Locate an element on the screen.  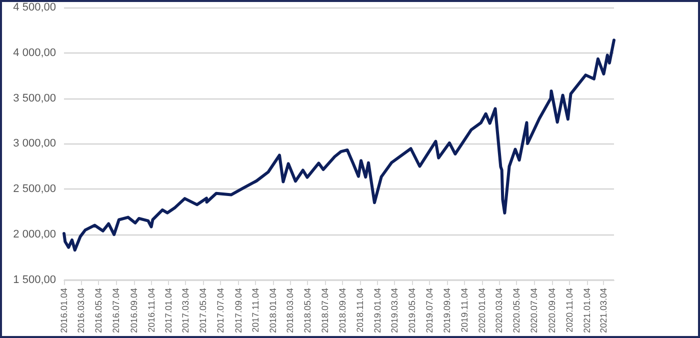
x-tick-label: 2019.03.04 is located at coordinates (395, 311).